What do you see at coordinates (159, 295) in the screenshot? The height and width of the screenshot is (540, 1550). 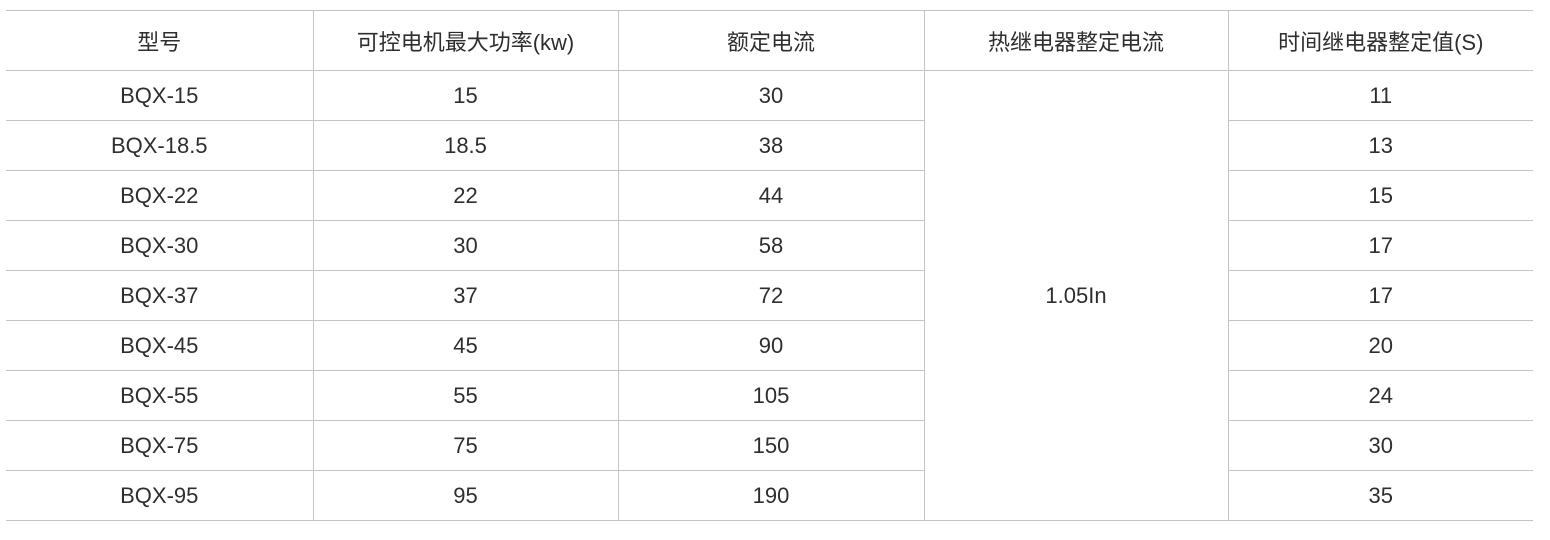 I see `cell-model: BQX-37` at bounding box center [159, 295].